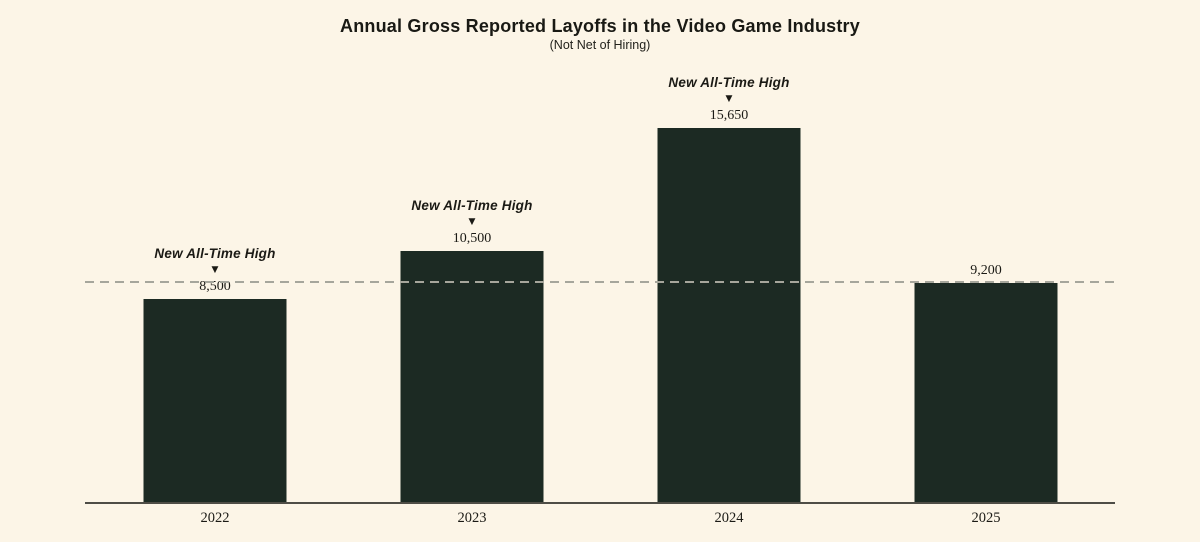  I want to click on bar-2024, so click(729, 315).